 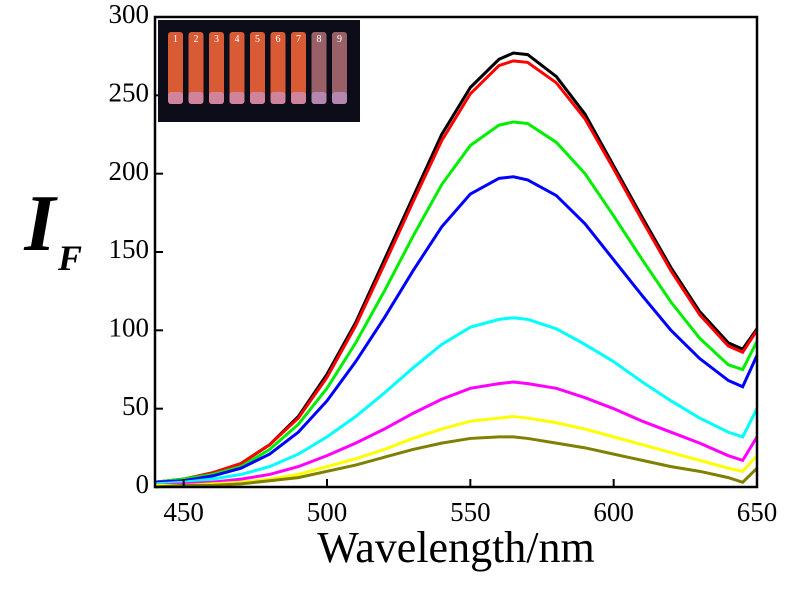 I want to click on vial-label: 4, so click(x=237, y=39).